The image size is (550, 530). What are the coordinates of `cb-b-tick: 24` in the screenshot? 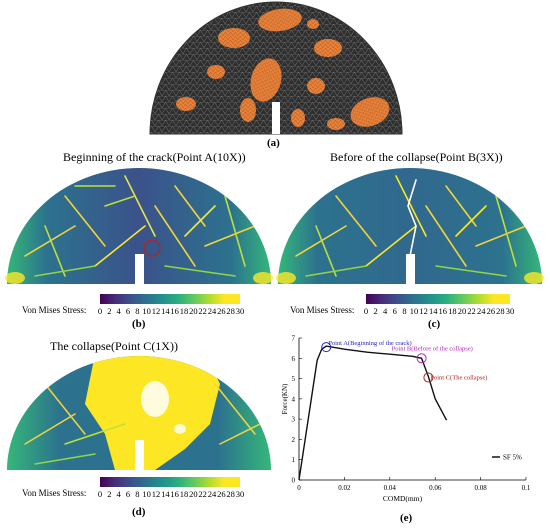 It's located at (212, 311).